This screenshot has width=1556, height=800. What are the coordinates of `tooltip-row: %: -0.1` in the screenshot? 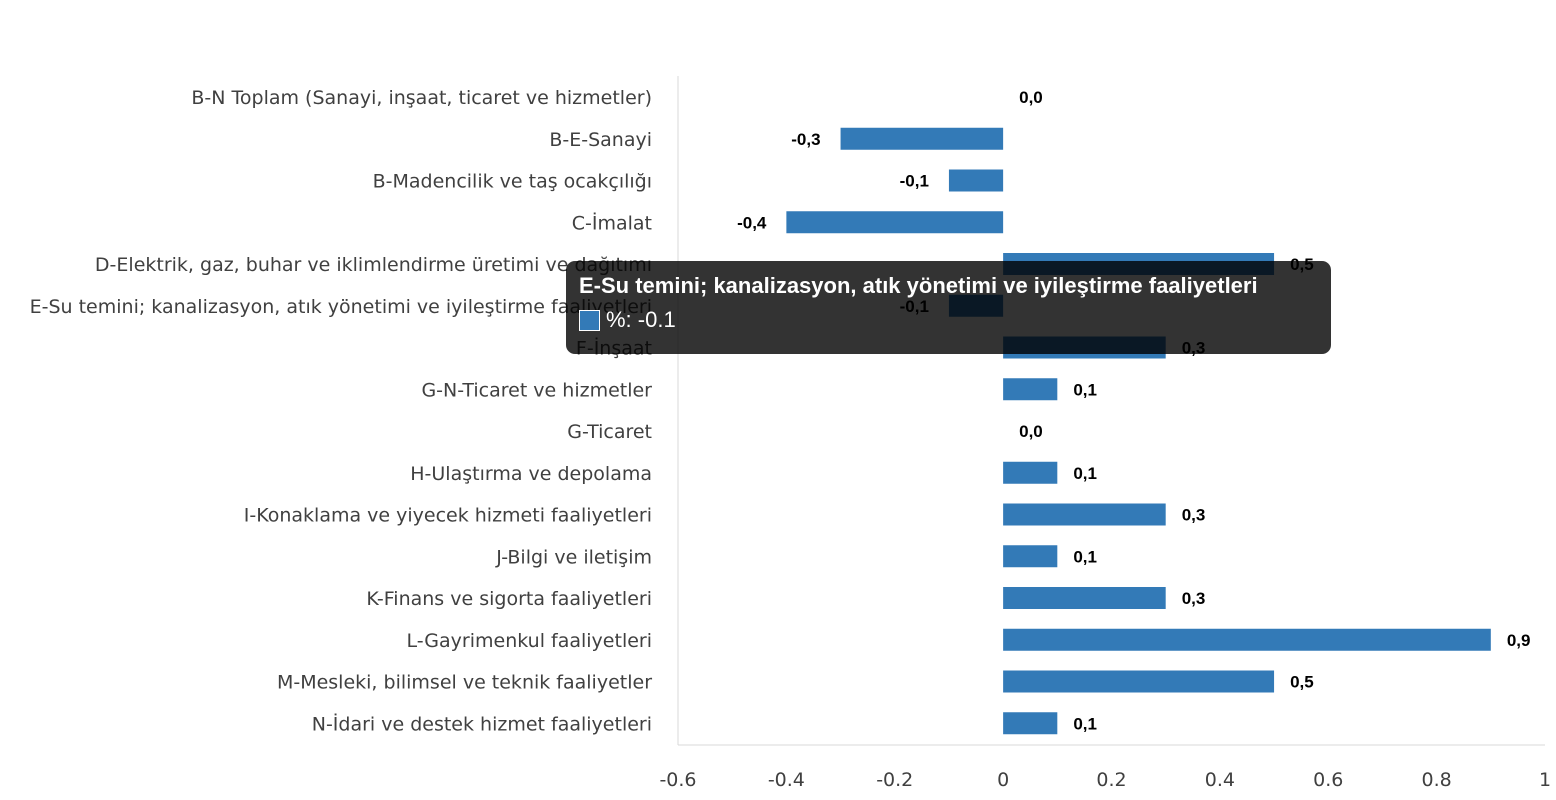 It's located at (948, 320).